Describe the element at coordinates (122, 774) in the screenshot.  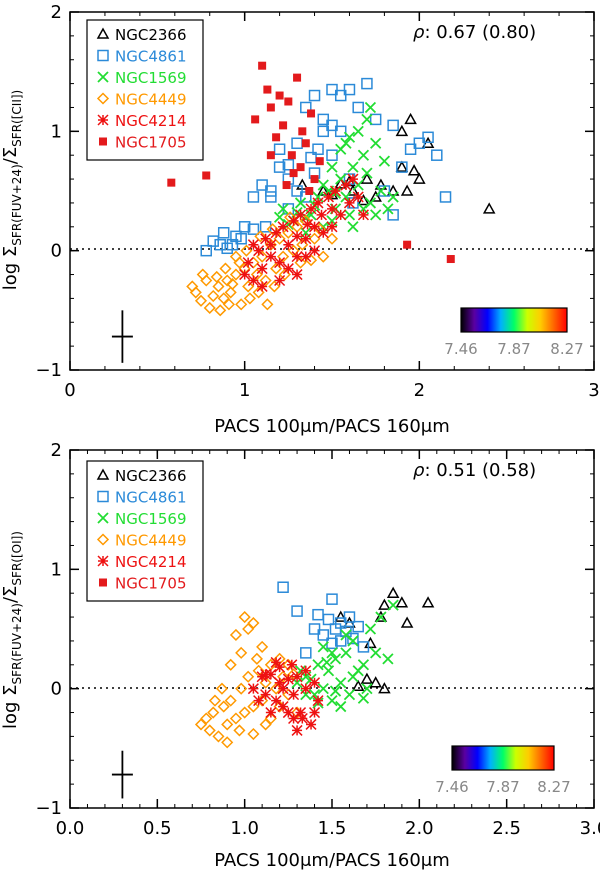
I see `error-bar` at that location.